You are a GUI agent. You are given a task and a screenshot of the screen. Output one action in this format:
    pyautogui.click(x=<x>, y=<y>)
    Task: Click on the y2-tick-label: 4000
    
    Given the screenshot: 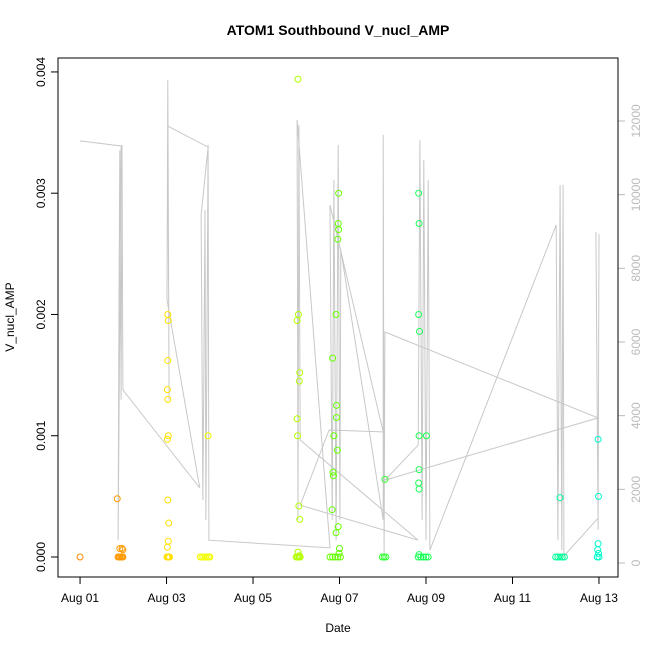 What is the action you would take?
    pyautogui.click(x=636, y=415)
    